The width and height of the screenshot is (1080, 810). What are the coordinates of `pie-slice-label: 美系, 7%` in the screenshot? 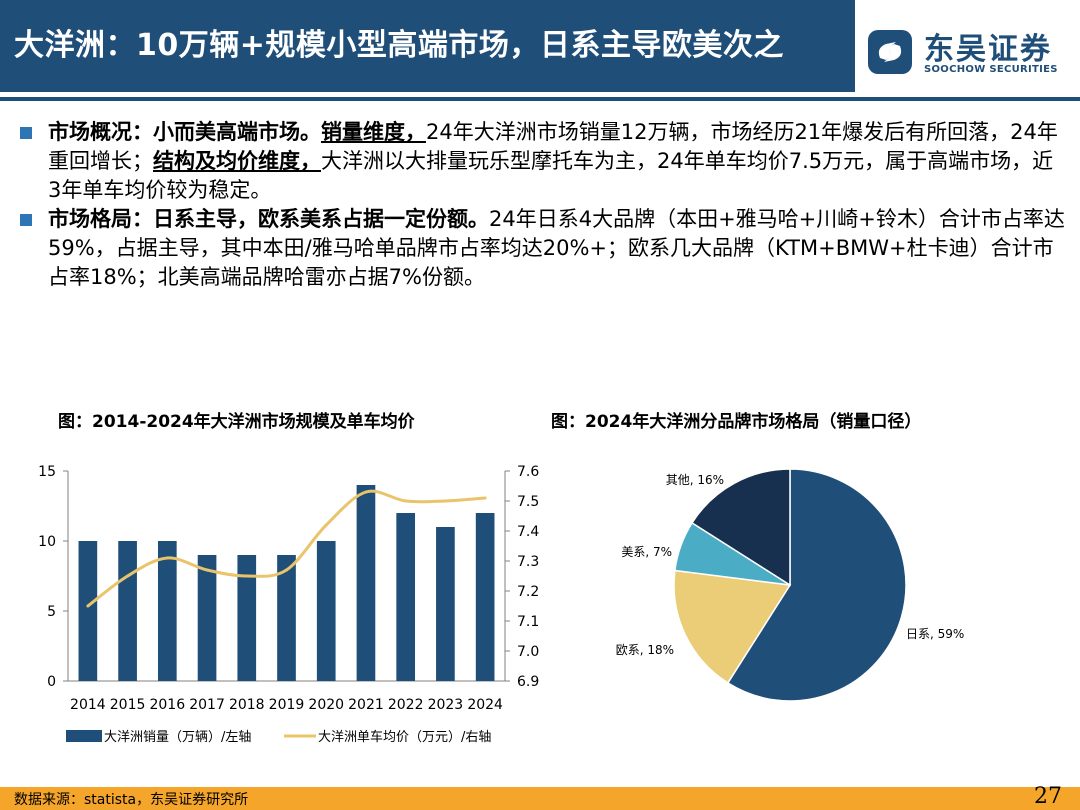 It's located at (646, 552).